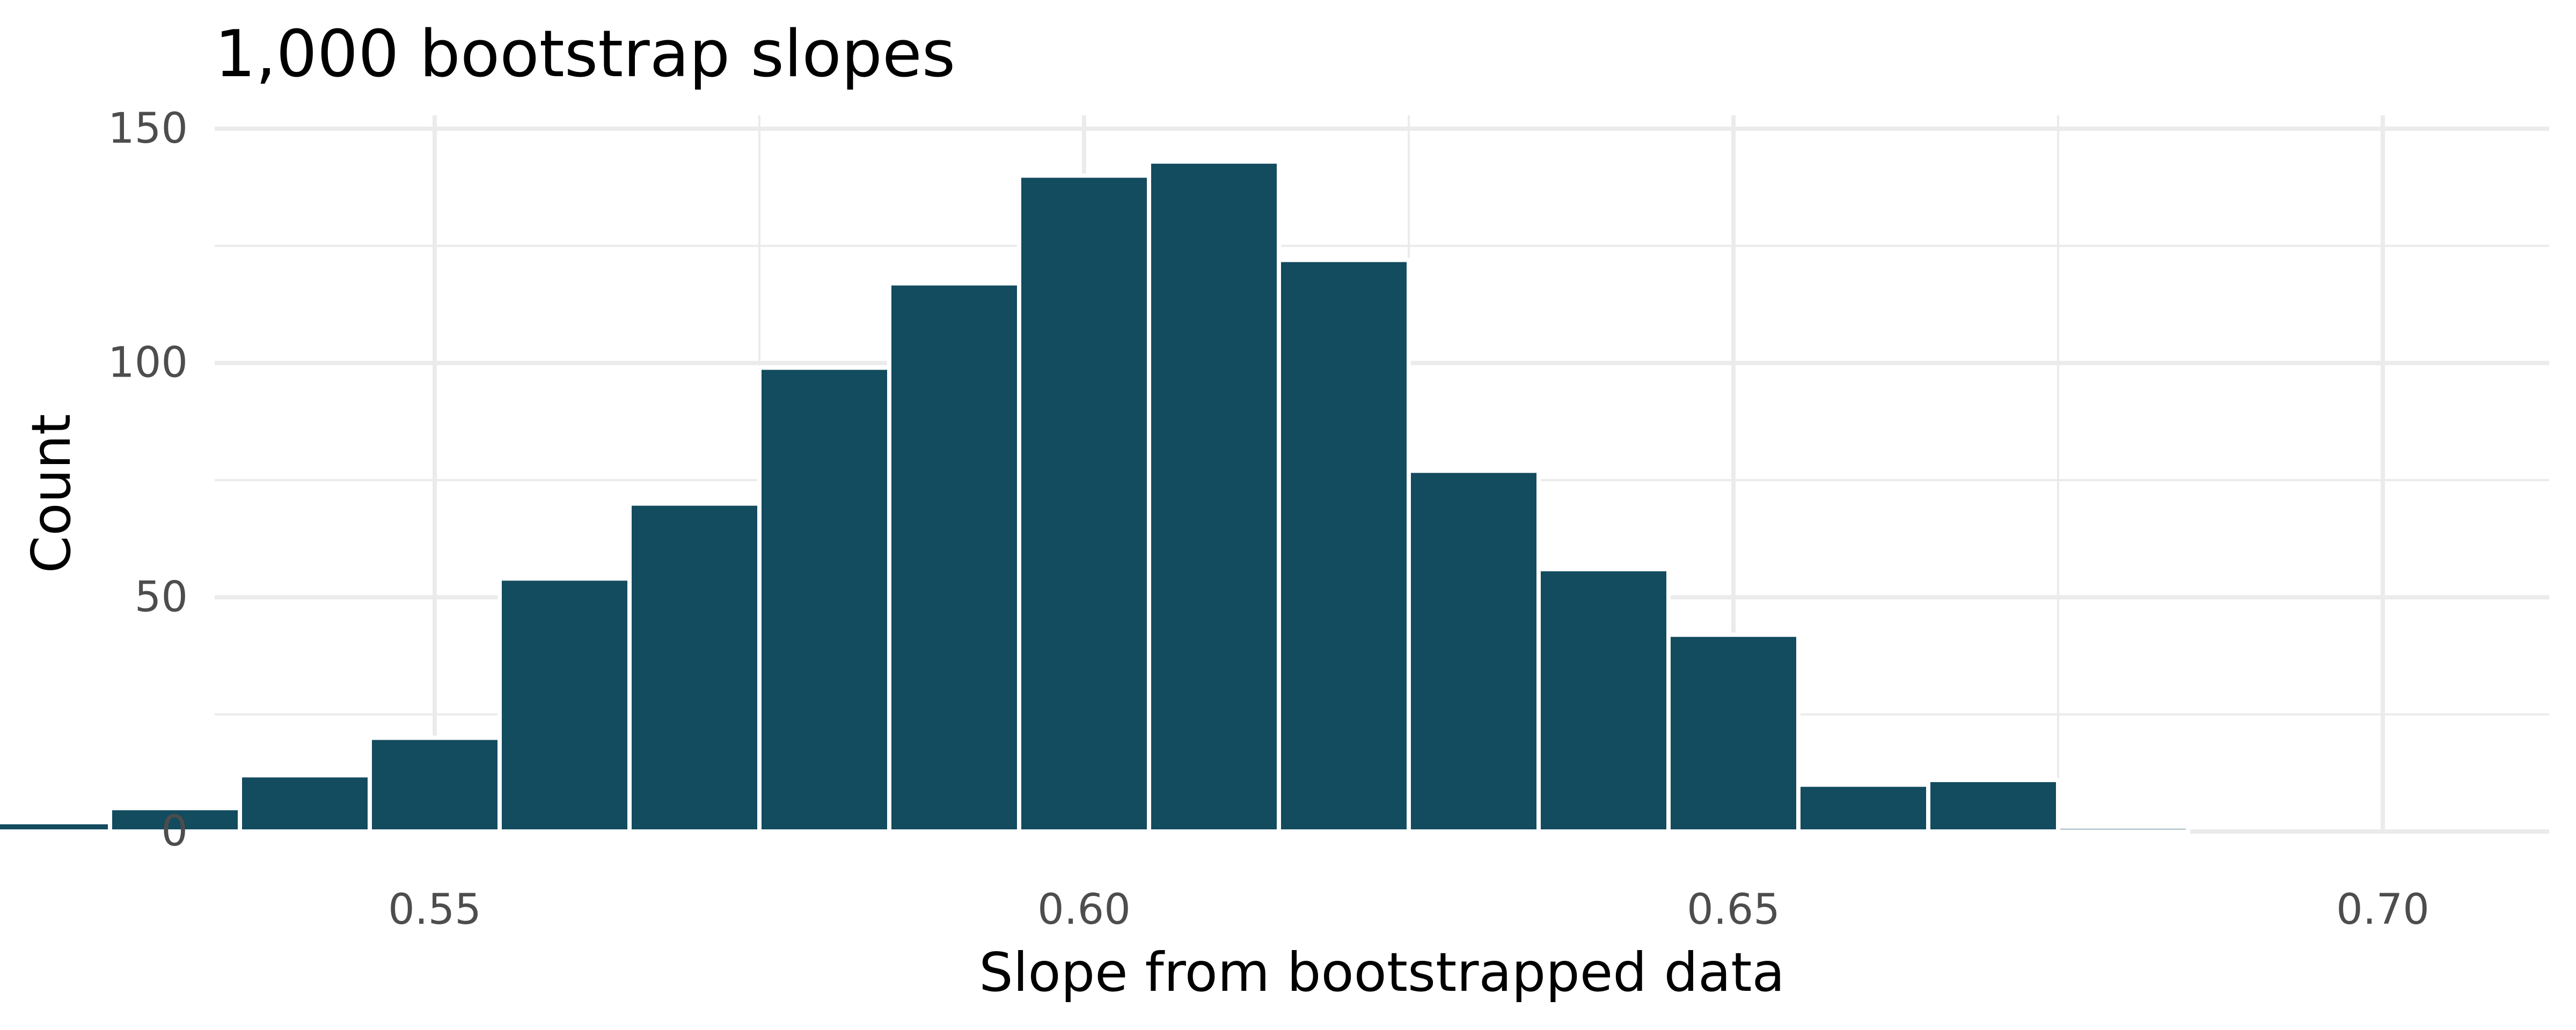 The width and height of the screenshot is (2576, 1030). I want to click on y-axis-title: Count, so click(51, 494).